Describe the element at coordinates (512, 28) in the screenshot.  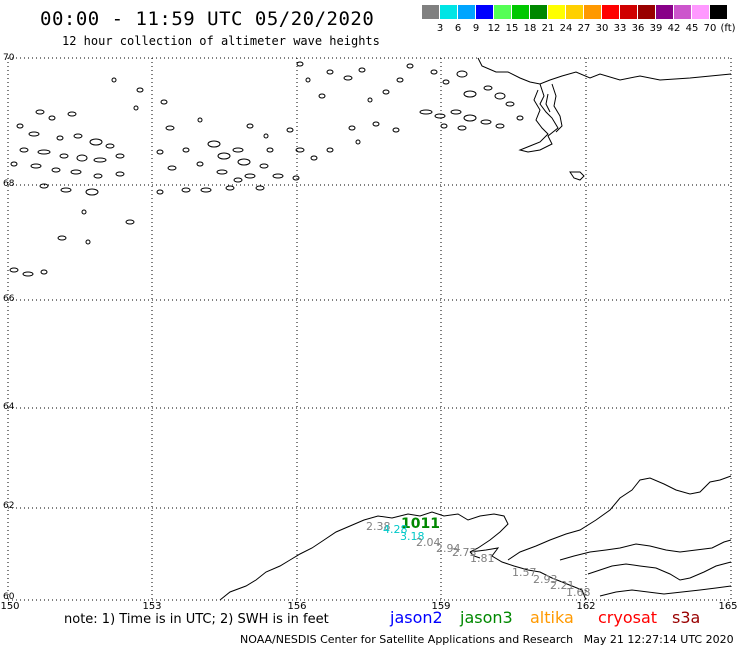
I see `legend-label: 15` at that location.